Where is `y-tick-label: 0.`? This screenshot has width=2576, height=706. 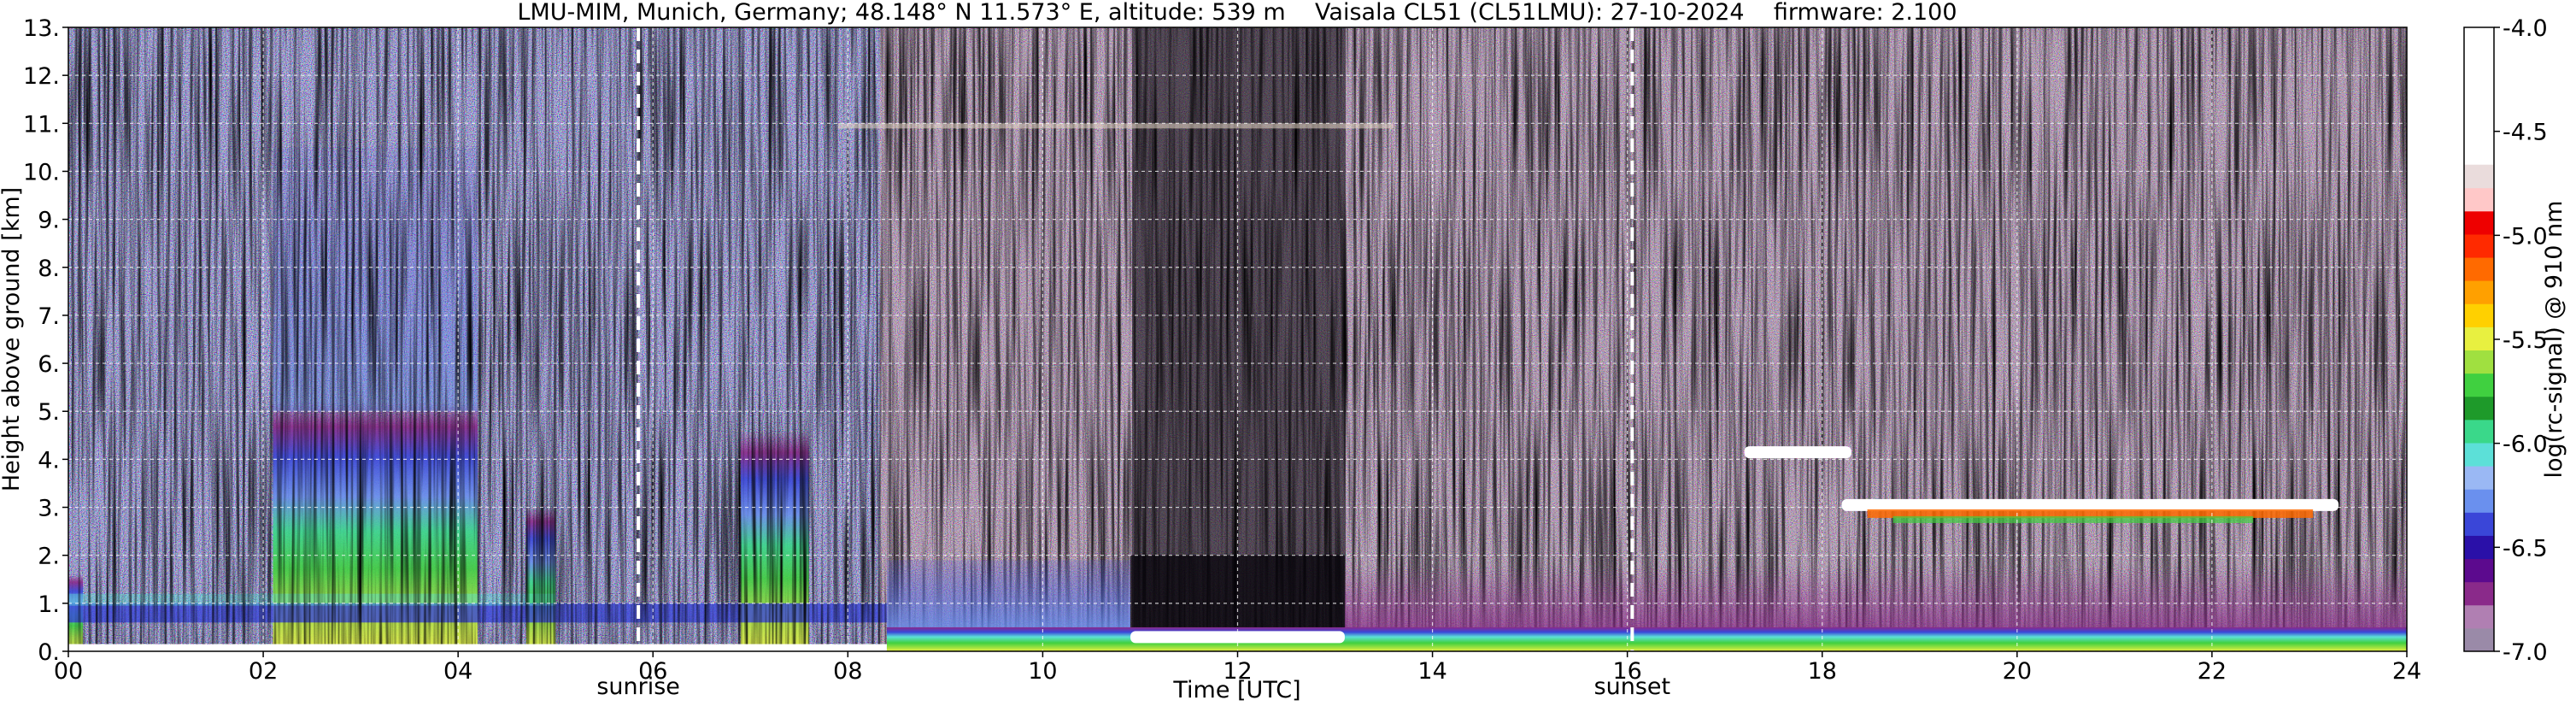 y-tick-label: 0. is located at coordinates (49, 652).